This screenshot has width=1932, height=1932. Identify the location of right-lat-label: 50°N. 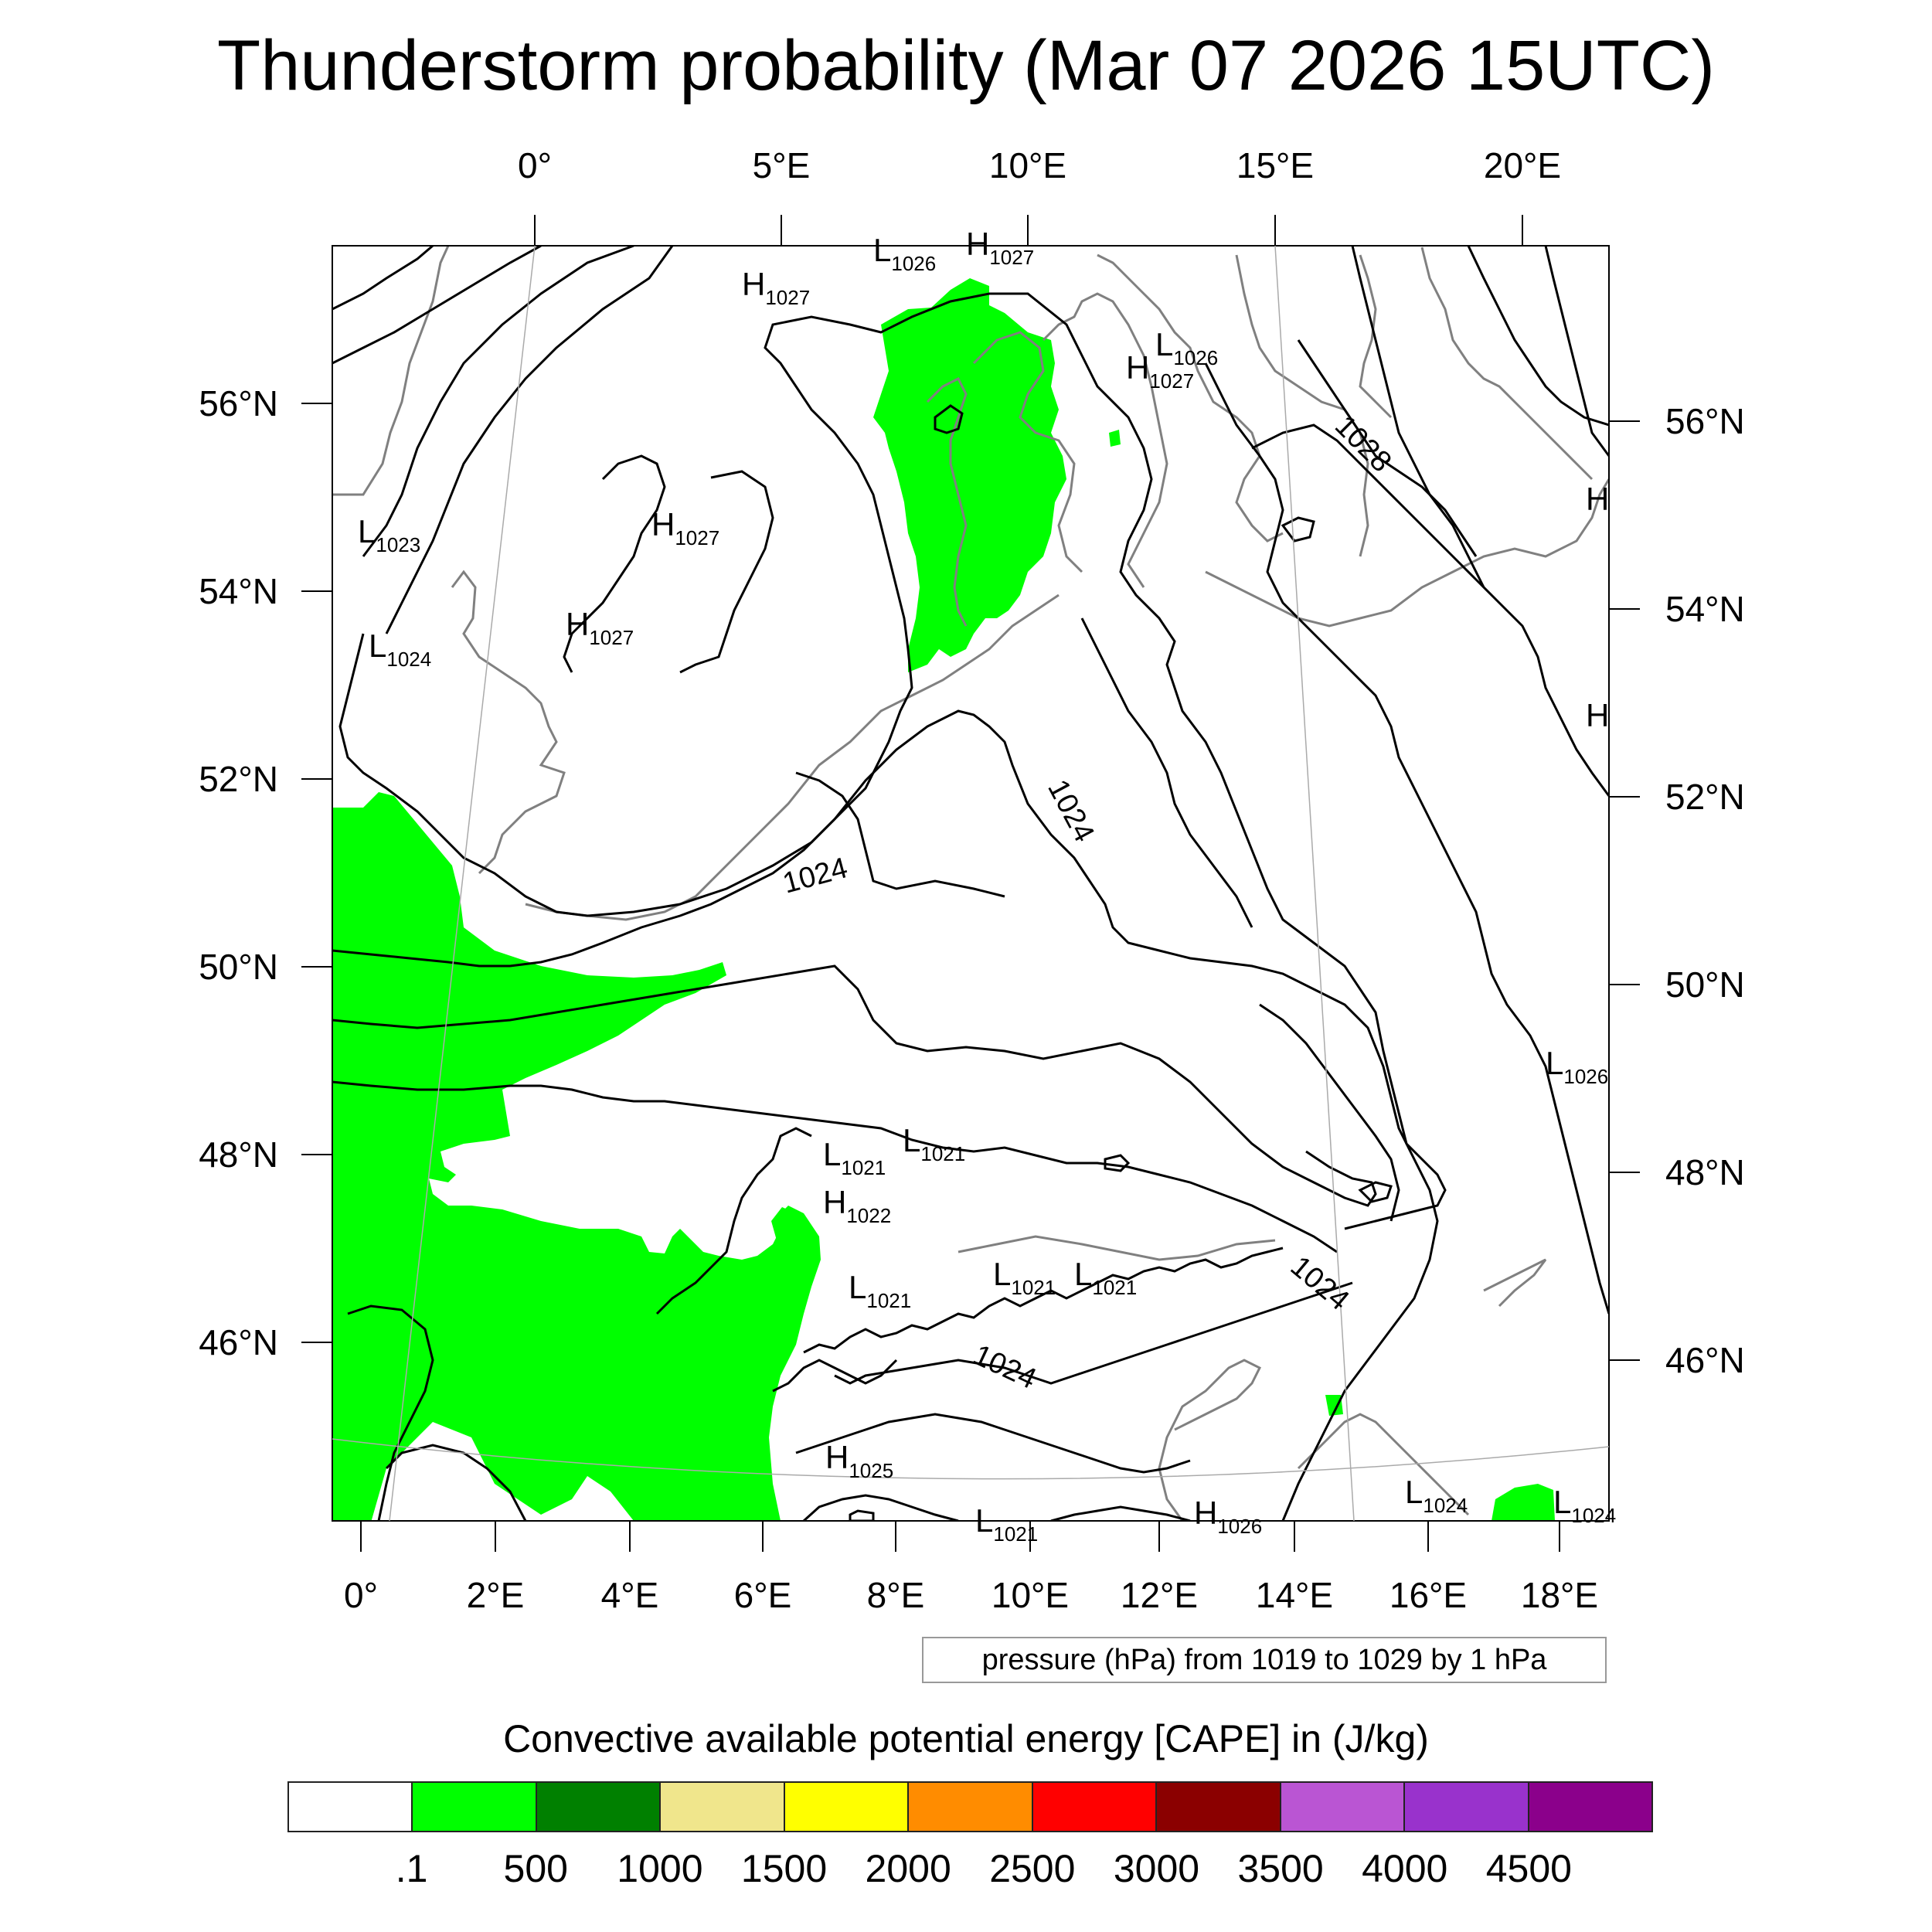
(1705, 985).